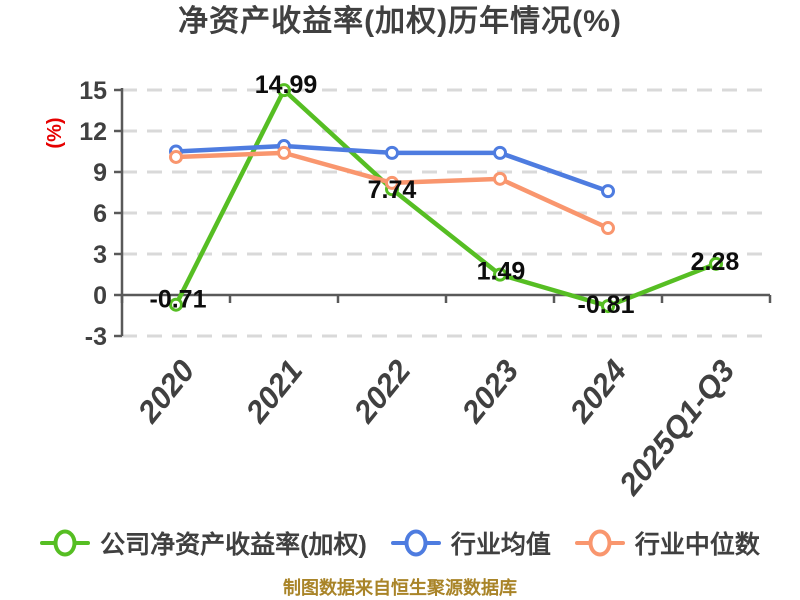  I want to click on chart-legend: 公司净资产收益率(加权) 行业均值 行业中位数, so click(400, 543).